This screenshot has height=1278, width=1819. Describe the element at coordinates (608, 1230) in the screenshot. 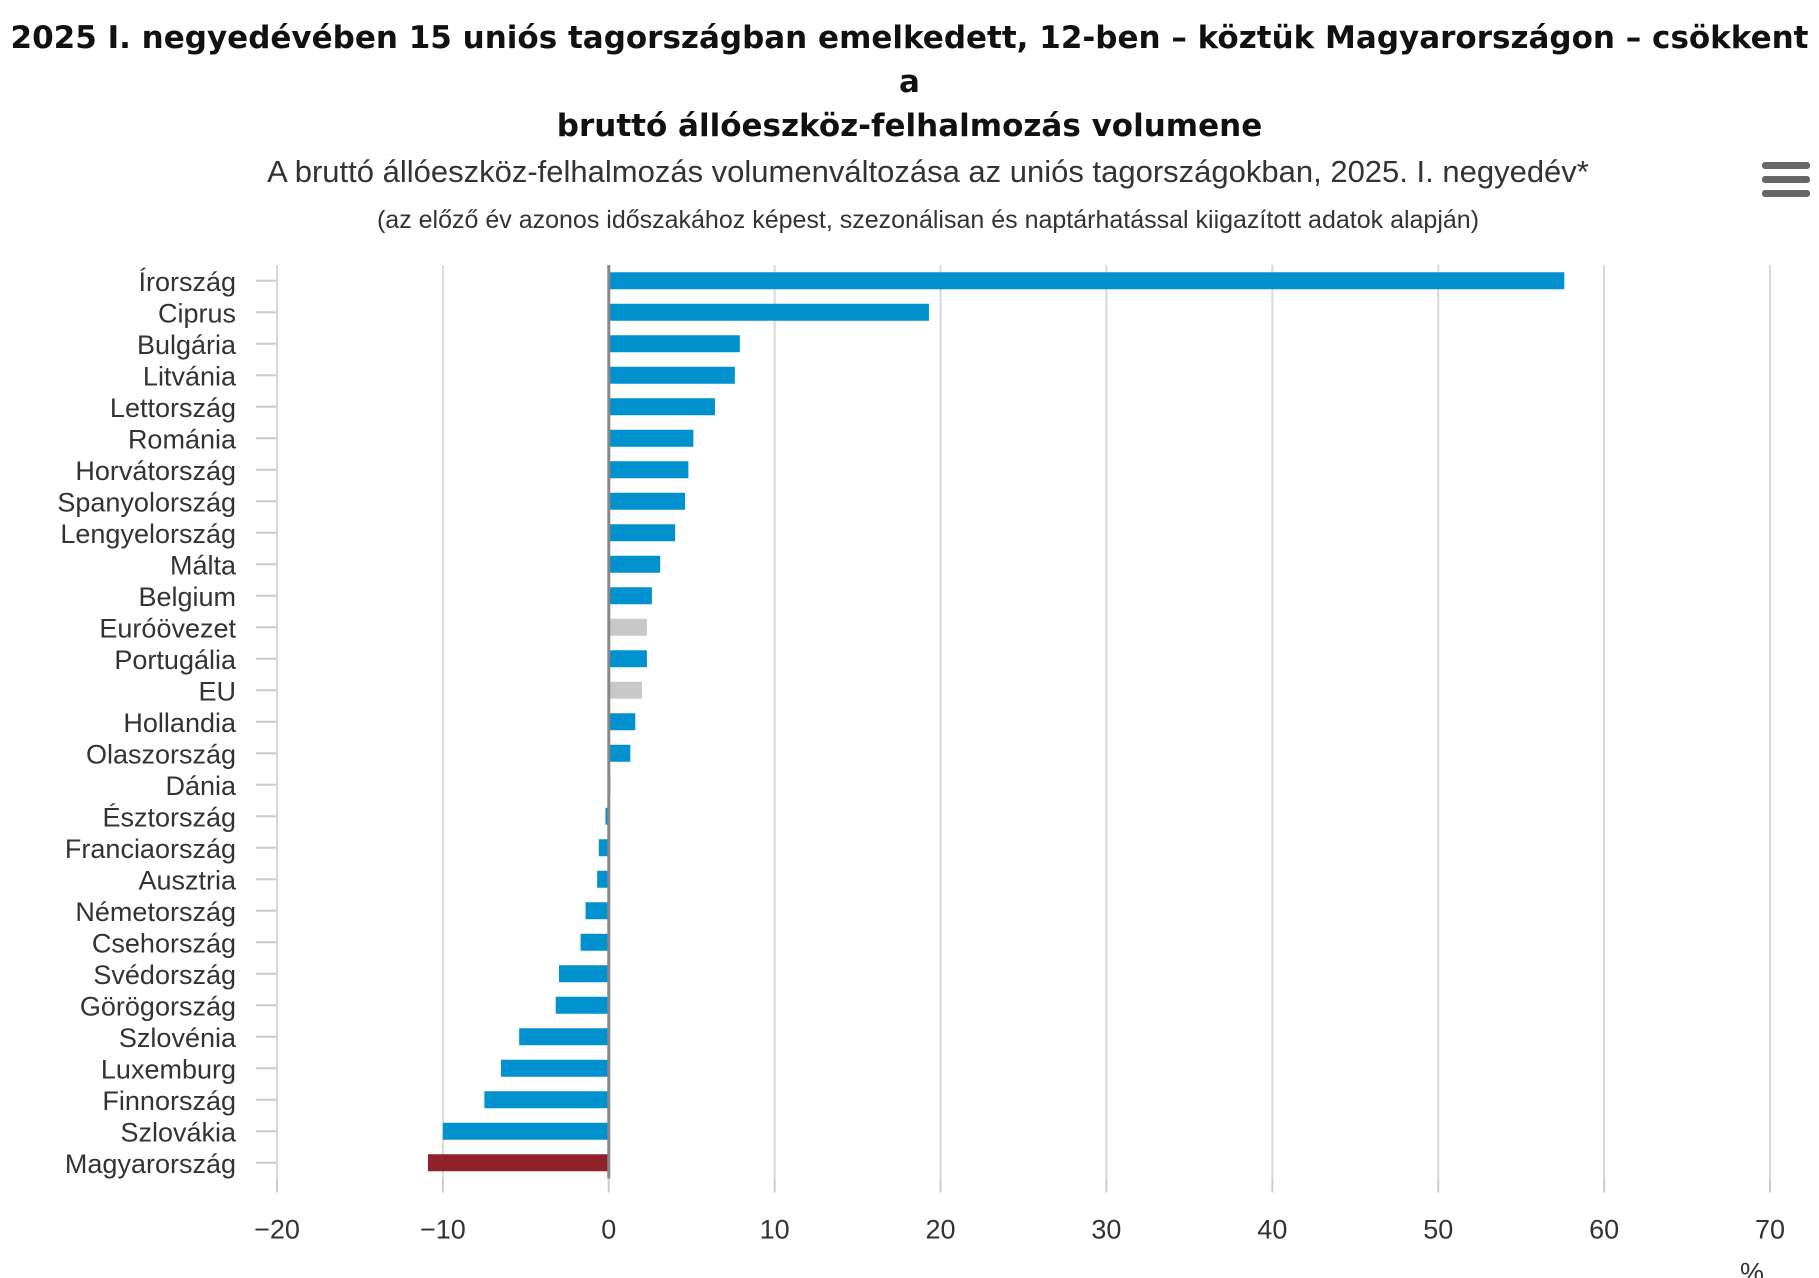

I see `x-tick-label: 0` at that location.